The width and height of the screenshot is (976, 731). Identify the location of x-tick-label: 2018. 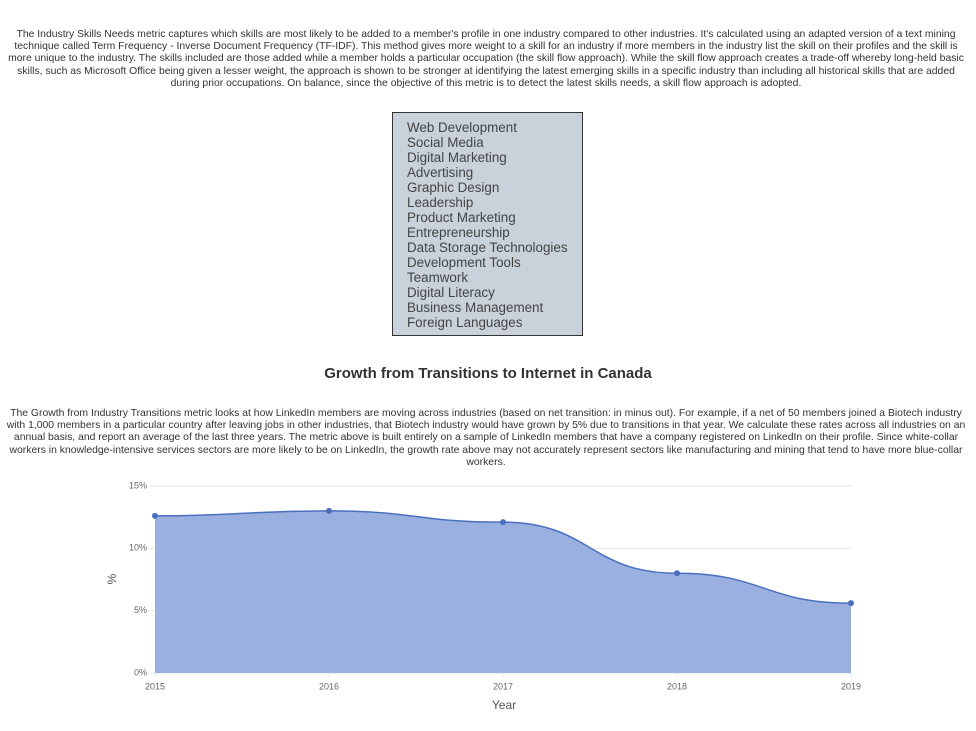
(677, 686).